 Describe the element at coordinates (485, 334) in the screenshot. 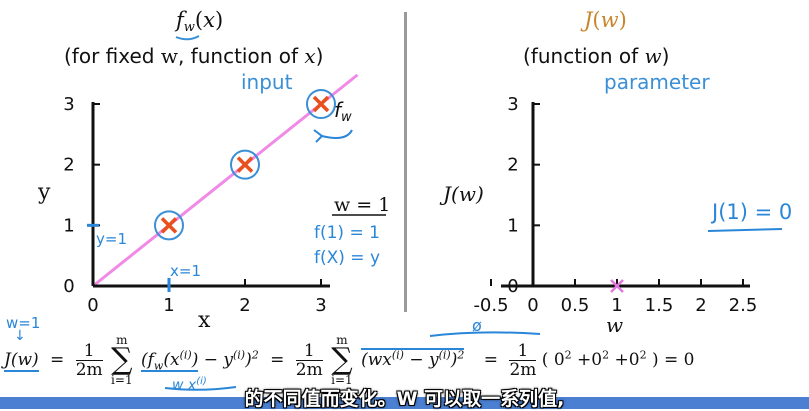

I see `term2-overline` at that location.